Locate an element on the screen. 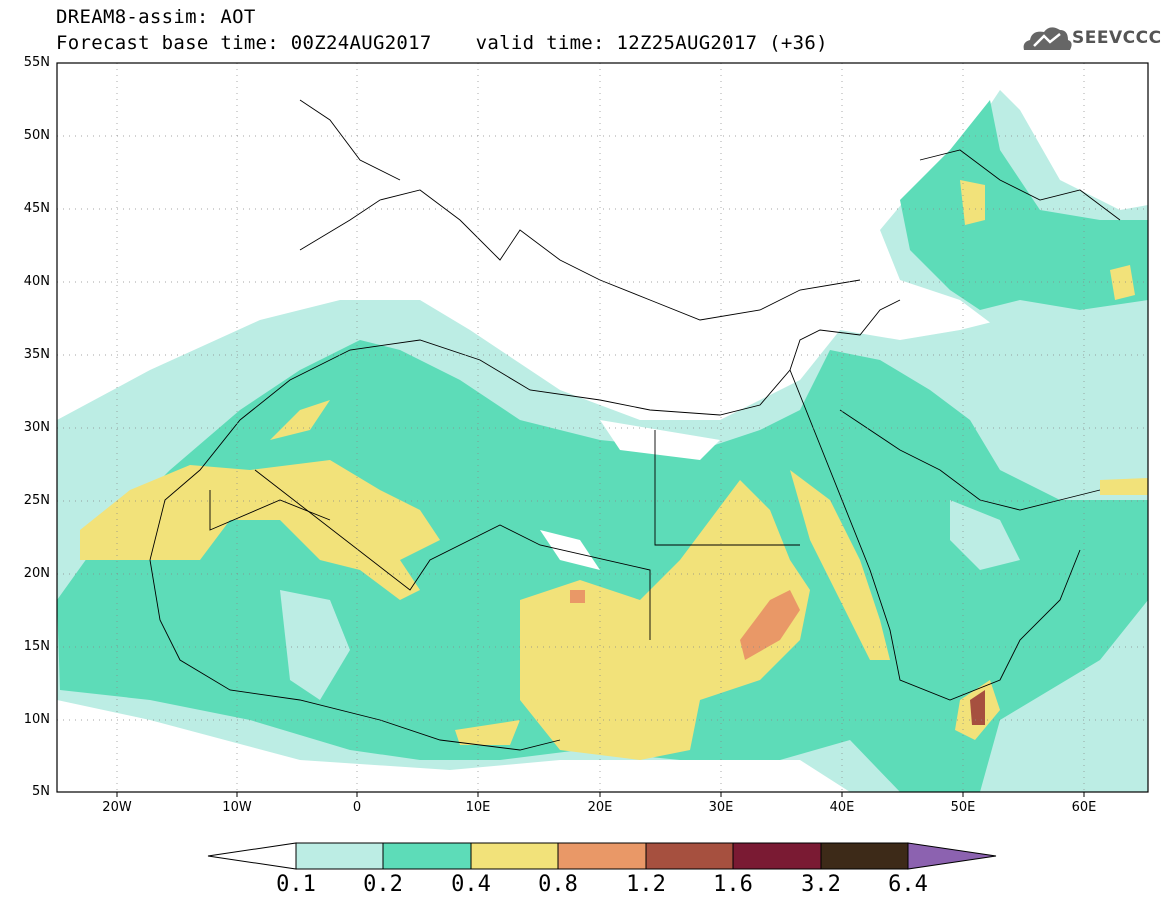 This screenshot has width=1165, height=905. logo-text: SEEVCCC is located at coordinates (1117, 38).